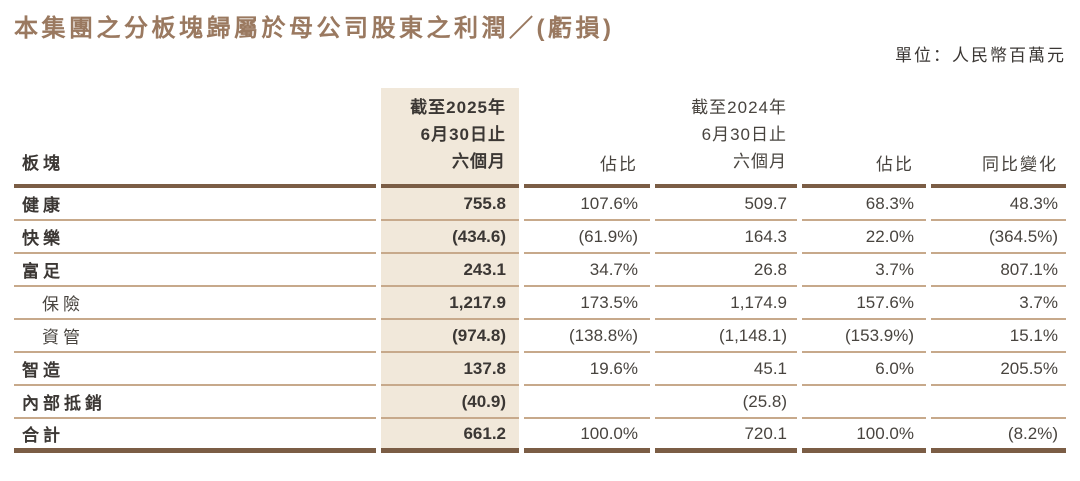 Image resolution: width=1080 pixels, height=481 pixels. What do you see at coordinates (864, 270) in the screenshot?
I see `pct-2024: 3.7%` at bounding box center [864, 270].